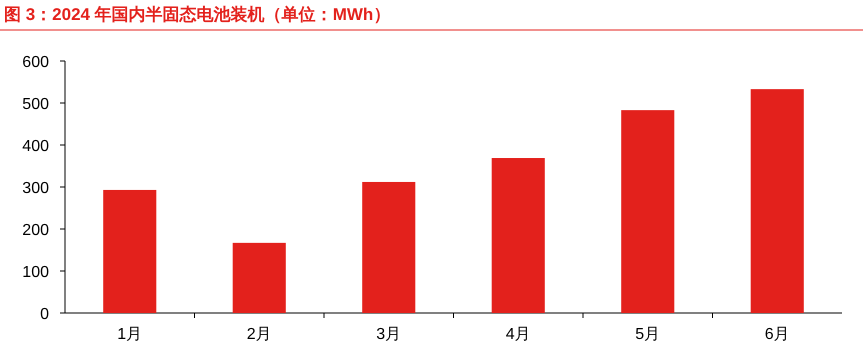 The height and width of the screenshot is (364, 863). What do you see at coordinates (36, 272) in the screenshot?
I see `y-tick-label: 100` at bounding box center [36, 272].